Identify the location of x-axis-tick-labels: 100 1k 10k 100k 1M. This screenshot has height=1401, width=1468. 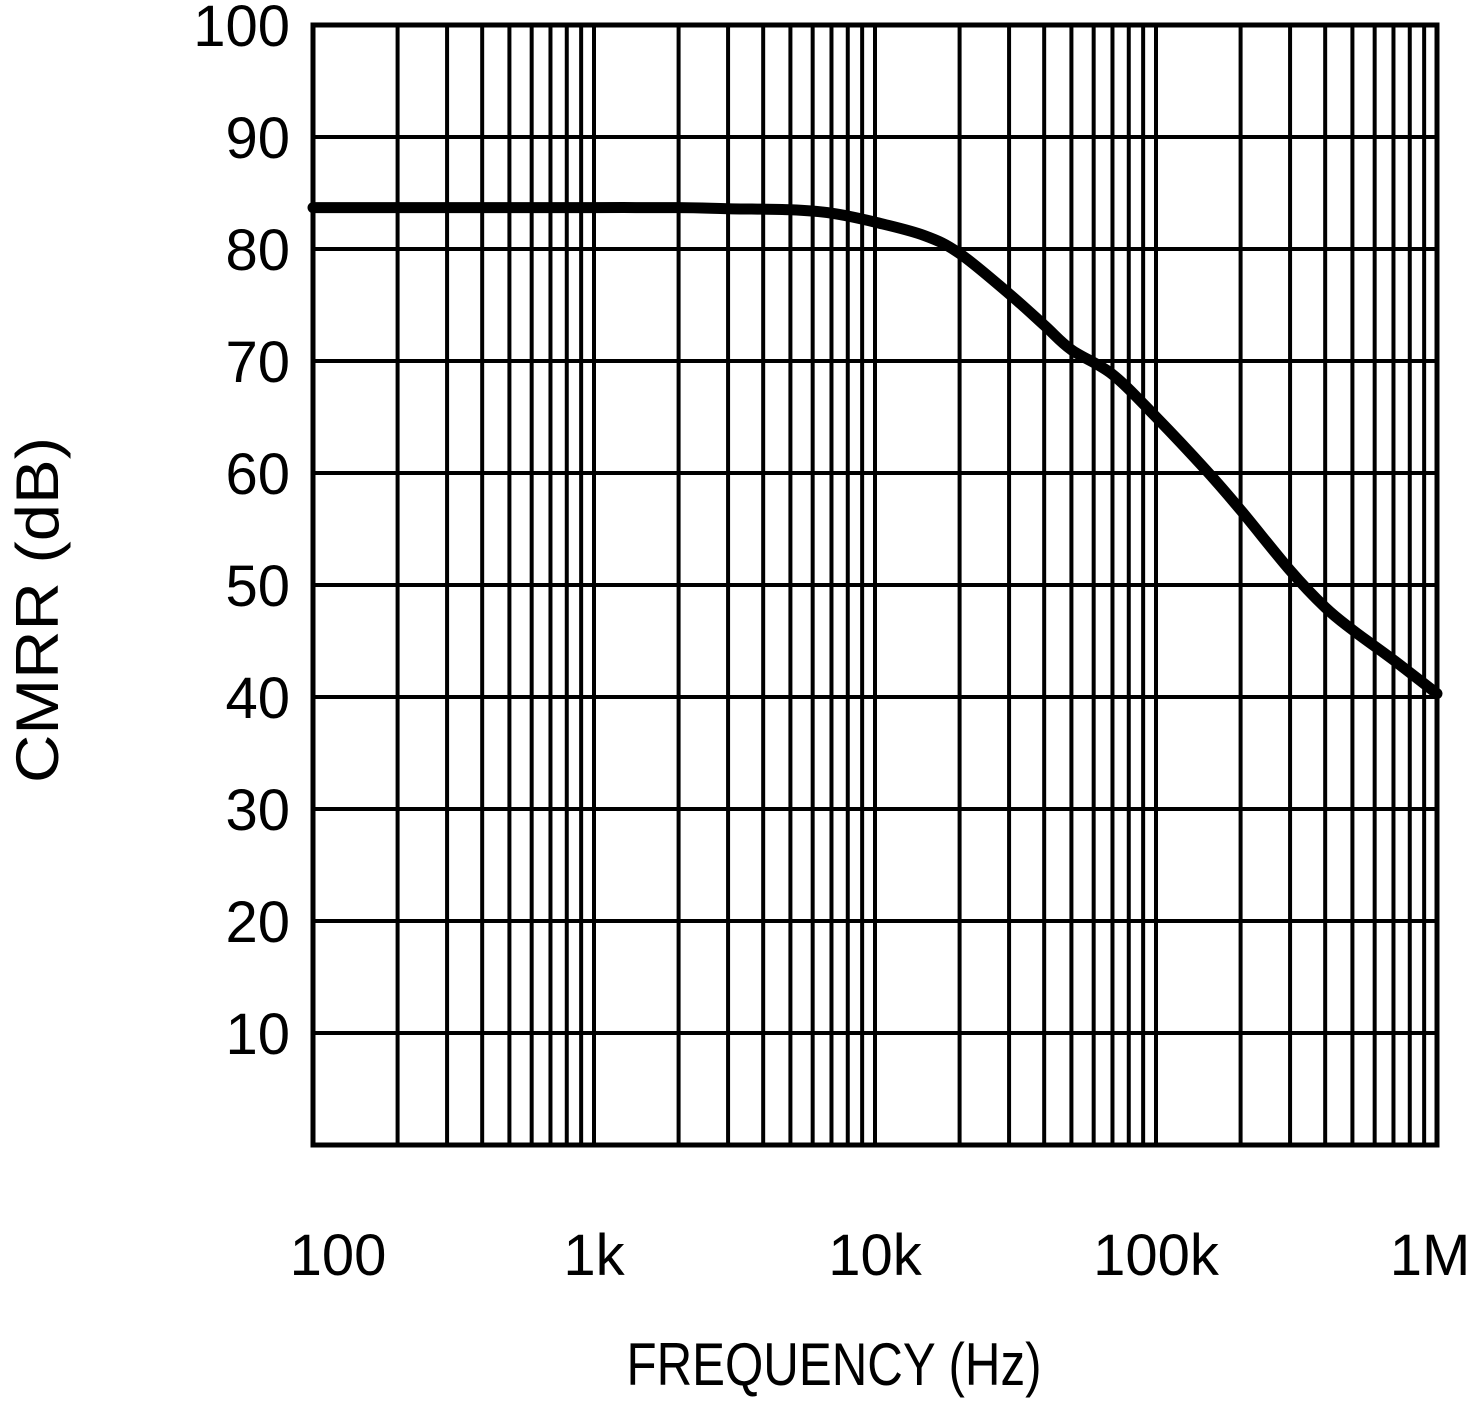
(879, 1255).